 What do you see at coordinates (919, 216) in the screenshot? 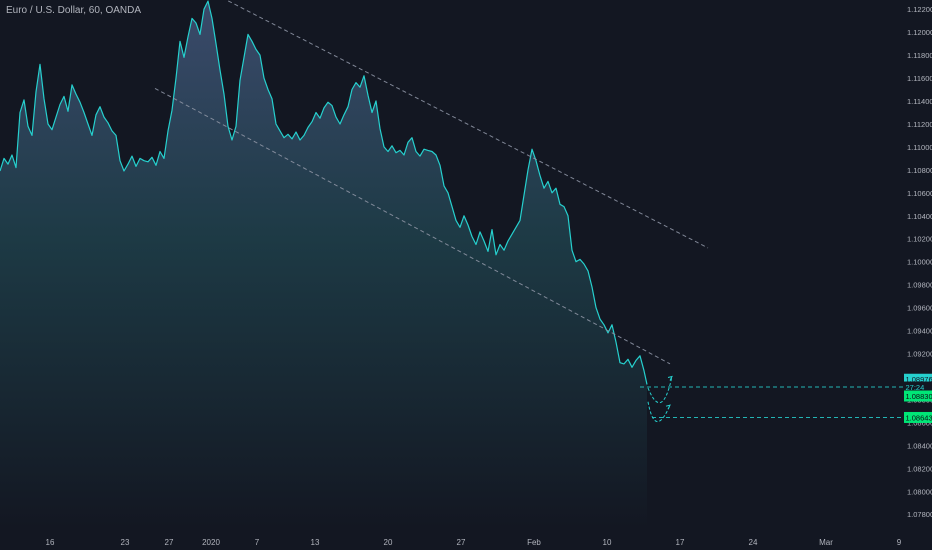
I see `price-tick-label: 1.10400` at bounding box center [919, 216].